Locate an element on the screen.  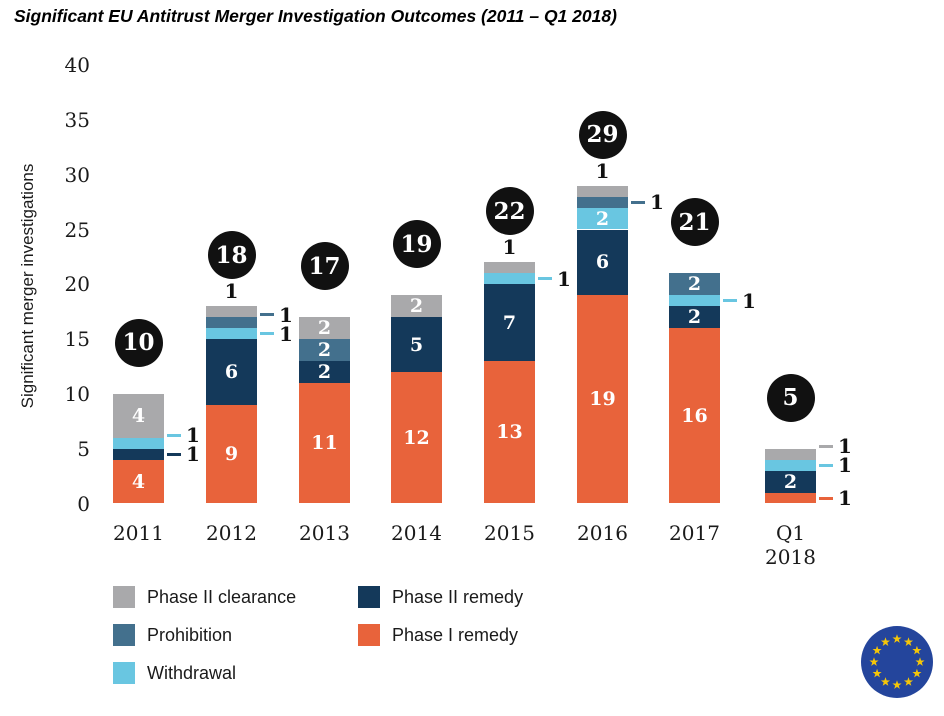
bar-segment-value: 7 is located at coordinates (509, 322).